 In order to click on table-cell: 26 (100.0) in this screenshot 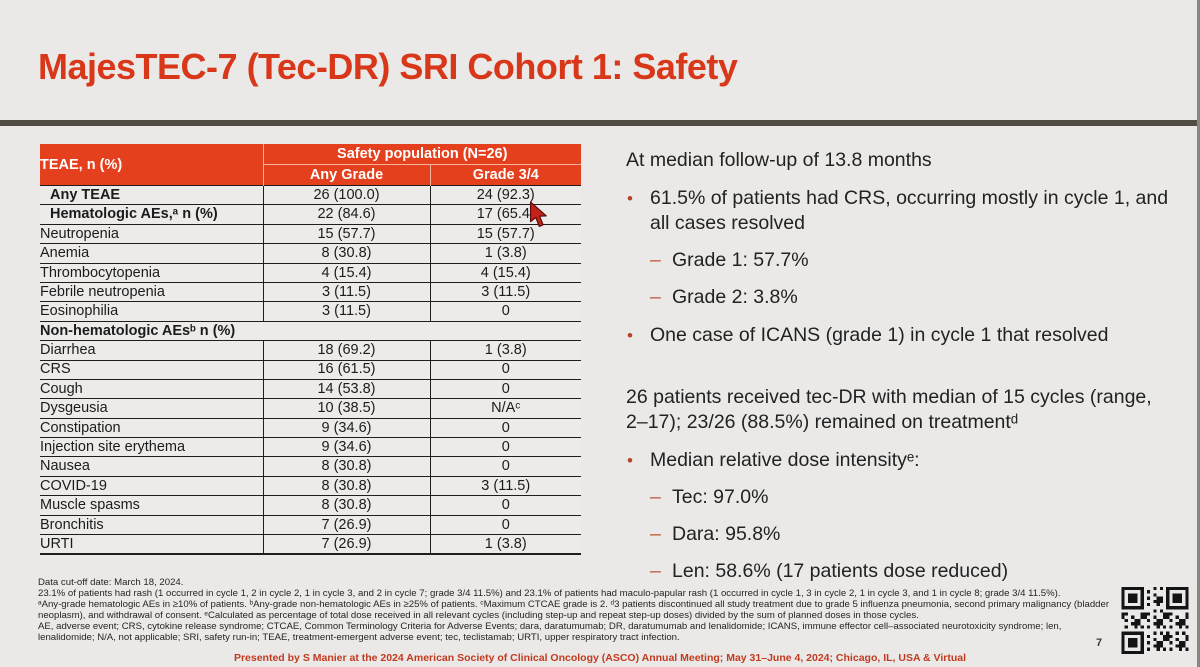, I will do `click(346, 194)`.